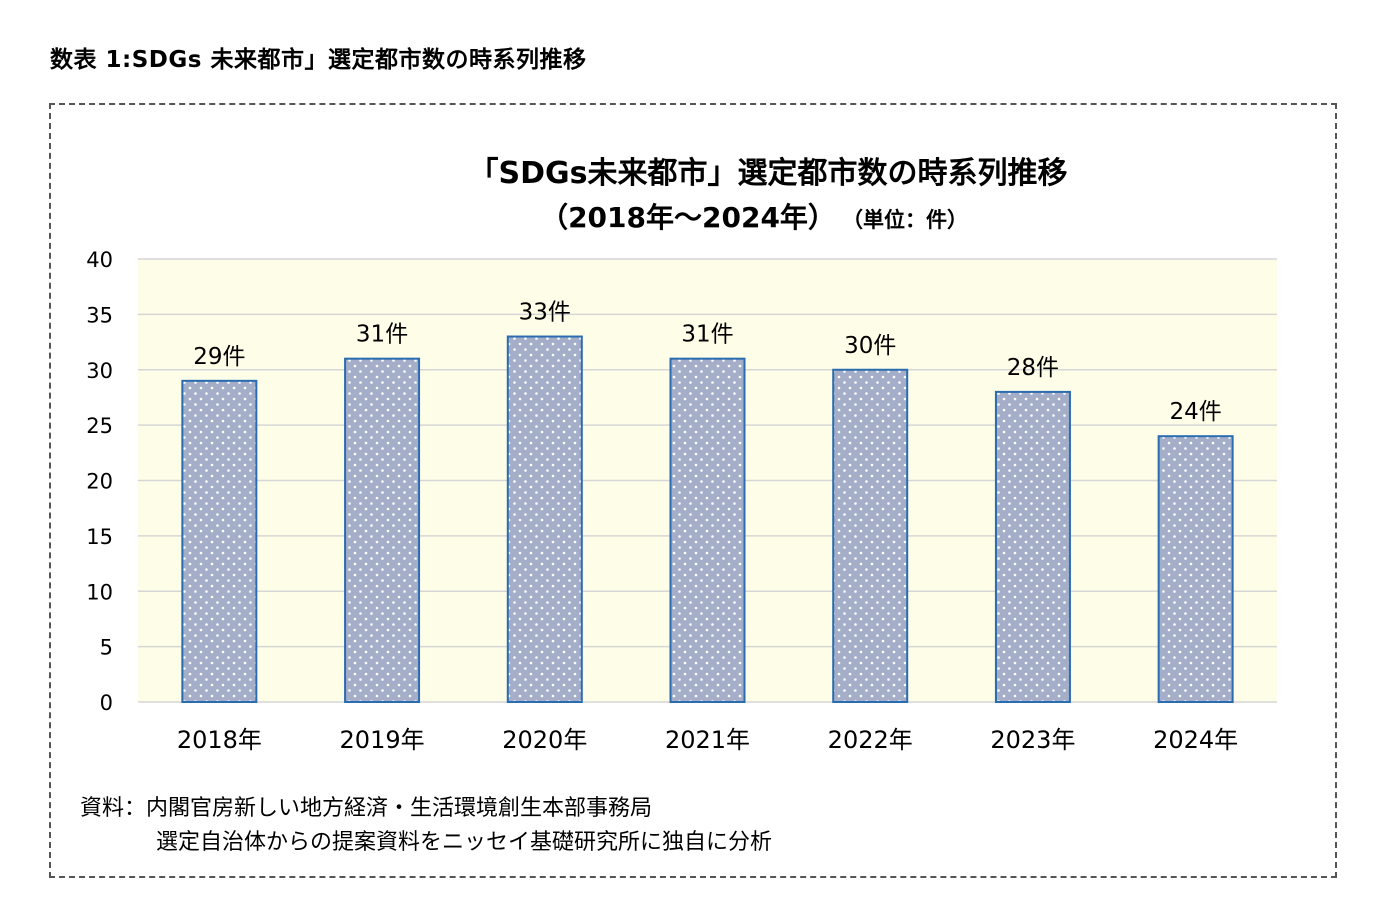  Describe the element at coordinates (219, 357) in the screenshot. I see `data-label: 29件` at that location.